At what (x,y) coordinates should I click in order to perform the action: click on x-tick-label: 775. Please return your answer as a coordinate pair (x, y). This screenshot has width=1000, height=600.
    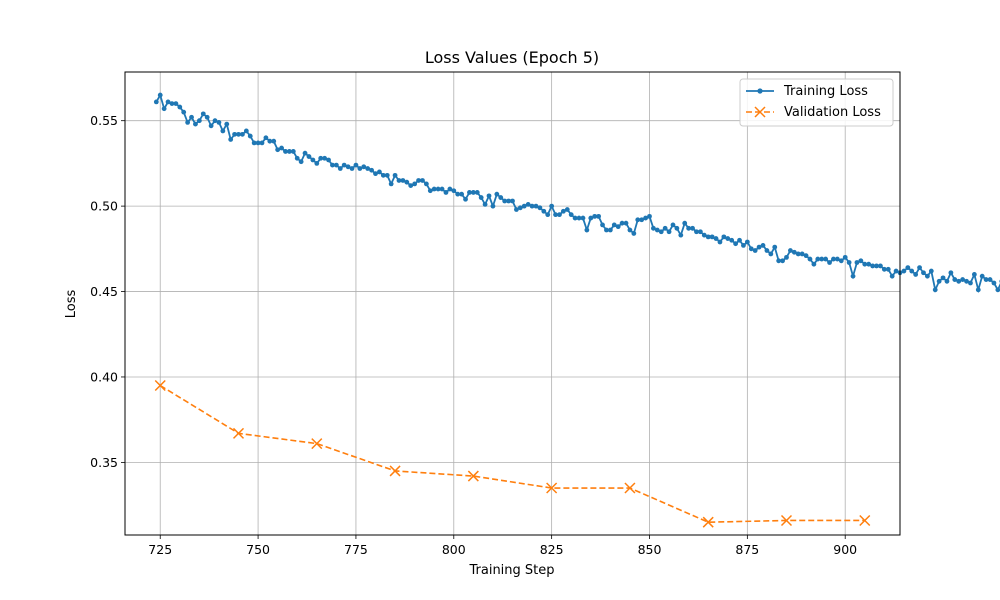
    Looking at the image, I should click on (356, 549).